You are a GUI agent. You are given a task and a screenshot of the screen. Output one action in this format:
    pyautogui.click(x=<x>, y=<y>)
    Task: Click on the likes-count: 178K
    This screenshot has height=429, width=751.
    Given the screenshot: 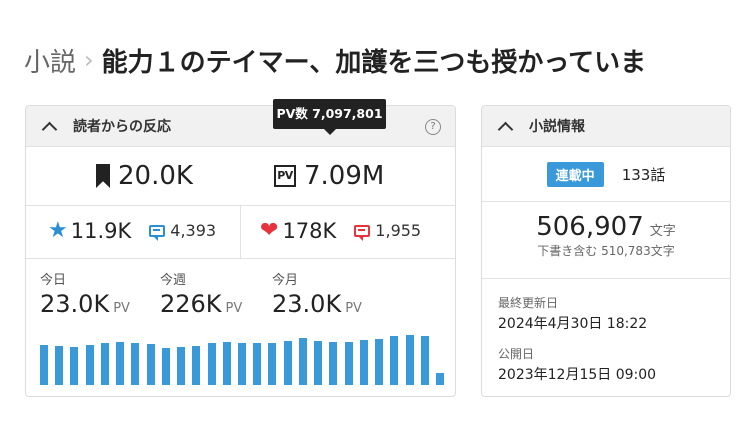 What is the action you would take?
    pyautogui.click(x=309, y=230)
    